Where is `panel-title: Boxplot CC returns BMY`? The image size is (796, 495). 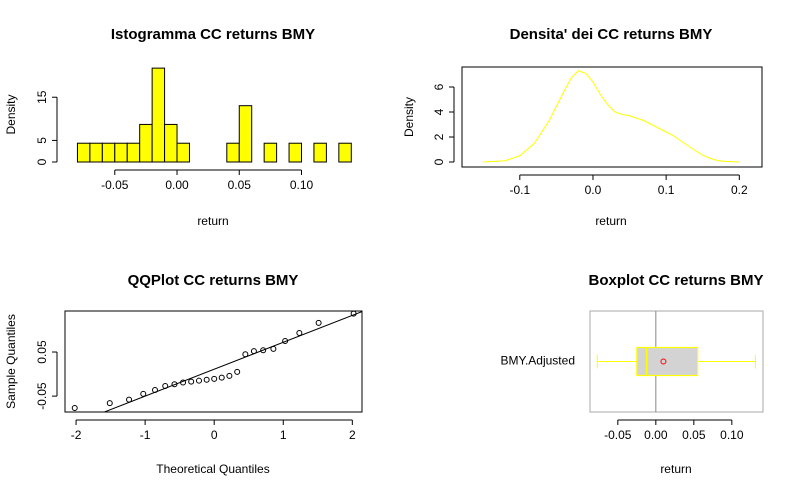 panel-title: Boxplot CC returns BMY is located at coordinates (675, 280).